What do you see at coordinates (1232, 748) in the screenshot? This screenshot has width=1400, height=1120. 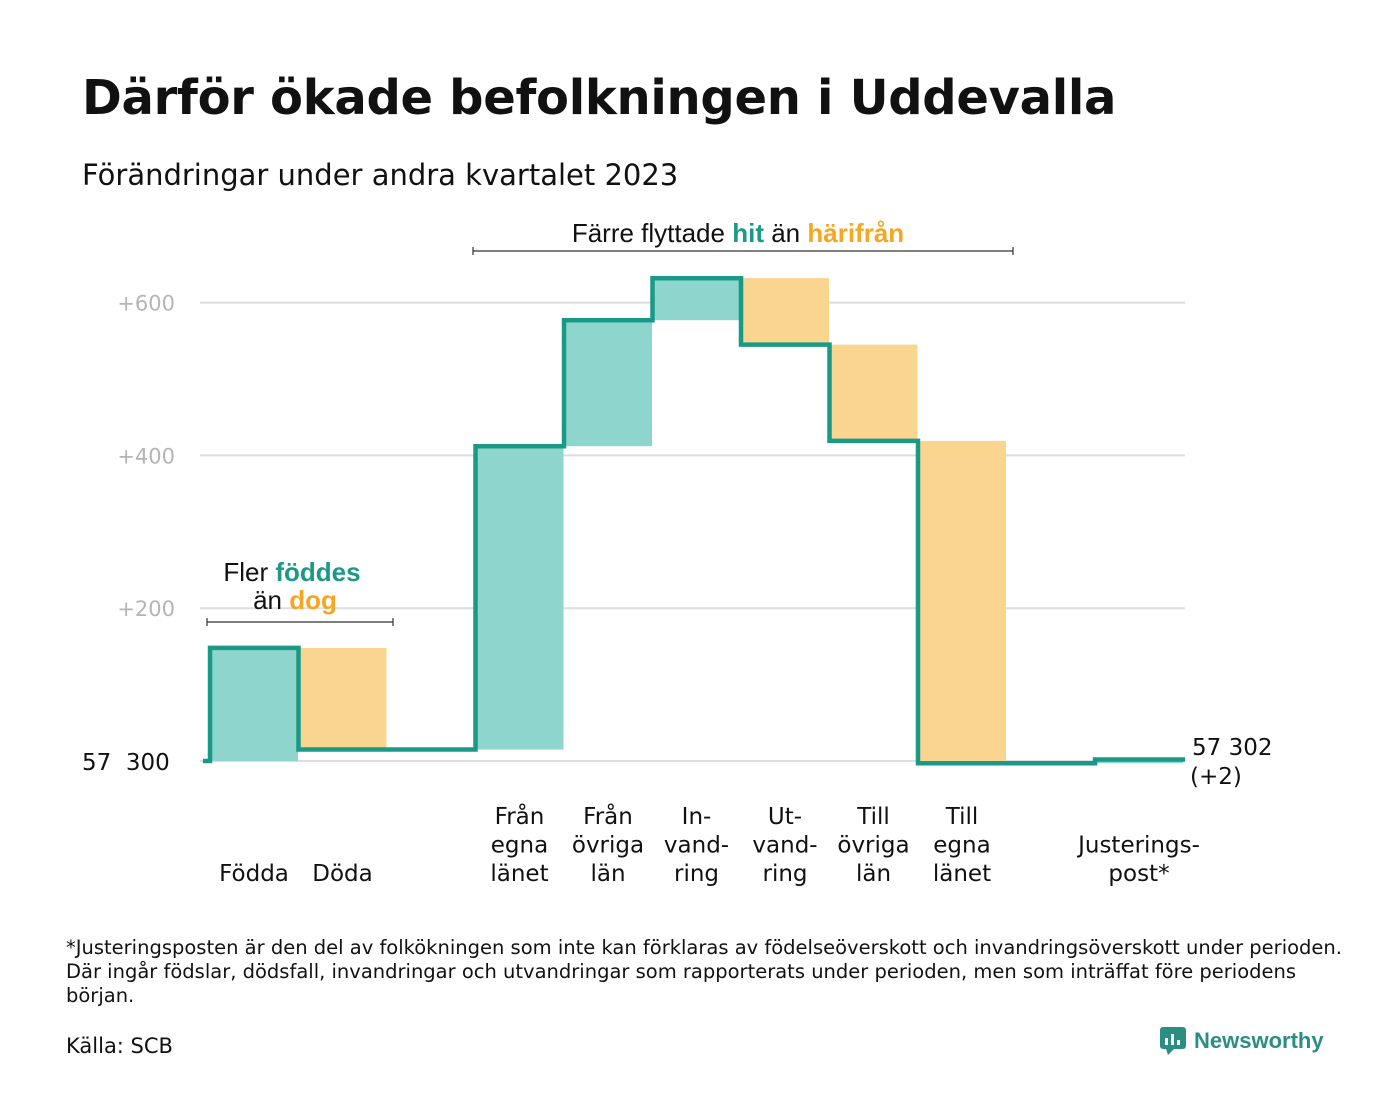 I see `end-value-label: 57 302` at bounding box center [1232, 748].